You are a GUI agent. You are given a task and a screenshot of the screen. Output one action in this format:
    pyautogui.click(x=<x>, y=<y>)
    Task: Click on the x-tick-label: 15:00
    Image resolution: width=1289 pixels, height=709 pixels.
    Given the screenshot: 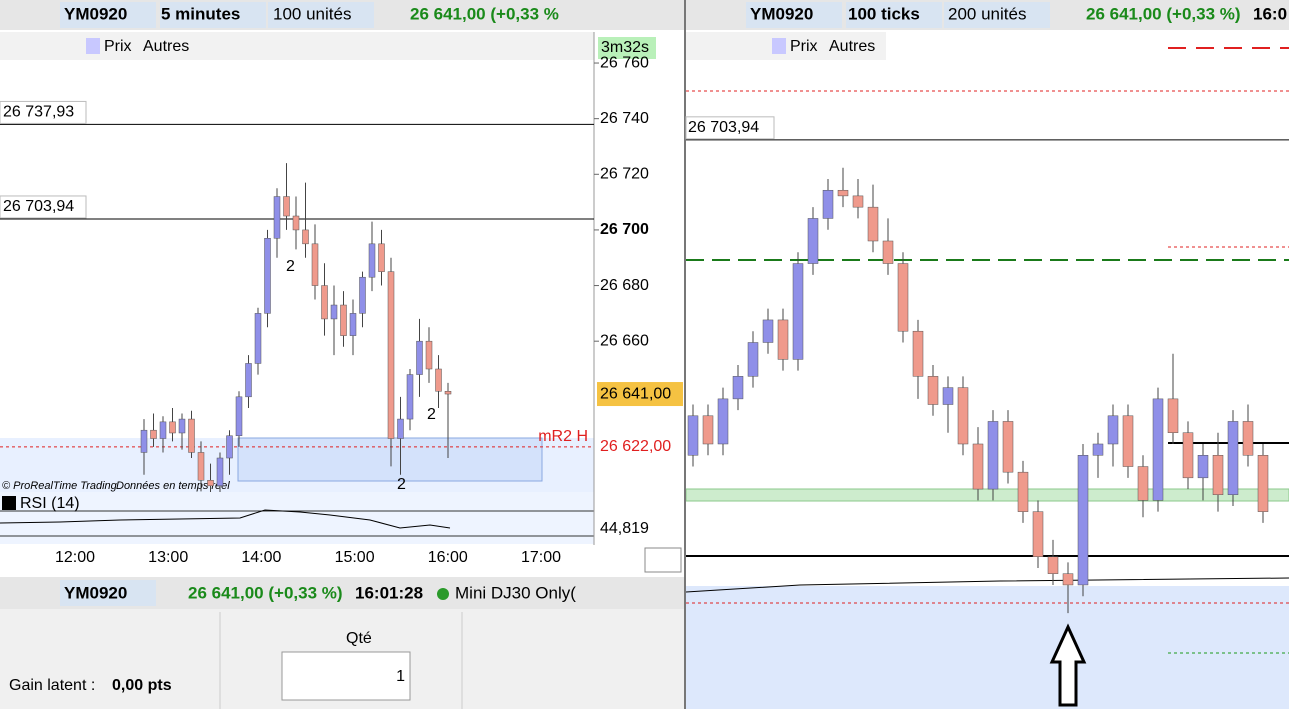 What is the action you would take?
    pyautogui.click(x=355, y=557)
    